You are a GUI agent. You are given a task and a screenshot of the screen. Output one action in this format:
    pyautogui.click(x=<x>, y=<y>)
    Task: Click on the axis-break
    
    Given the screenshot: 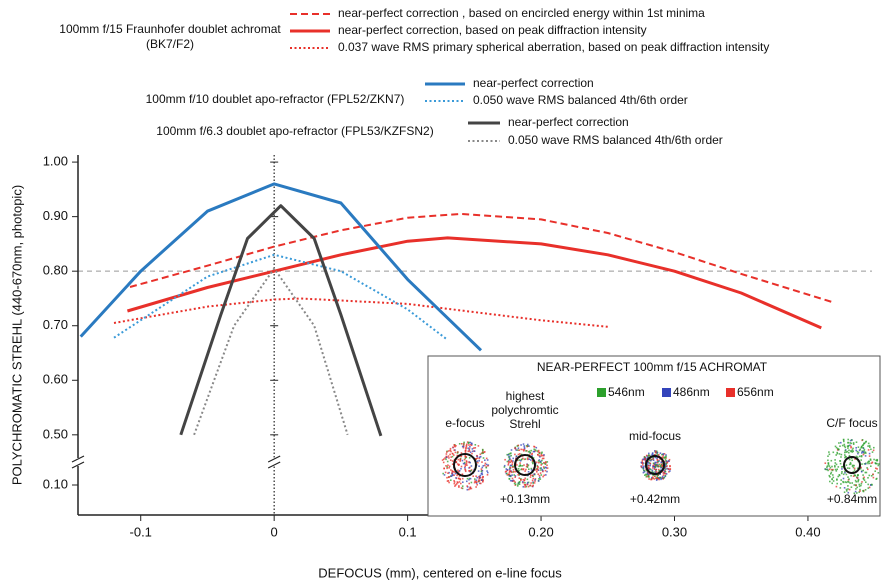 What is the action you would take?
    pyautogui.click(x=78, y=462)
    